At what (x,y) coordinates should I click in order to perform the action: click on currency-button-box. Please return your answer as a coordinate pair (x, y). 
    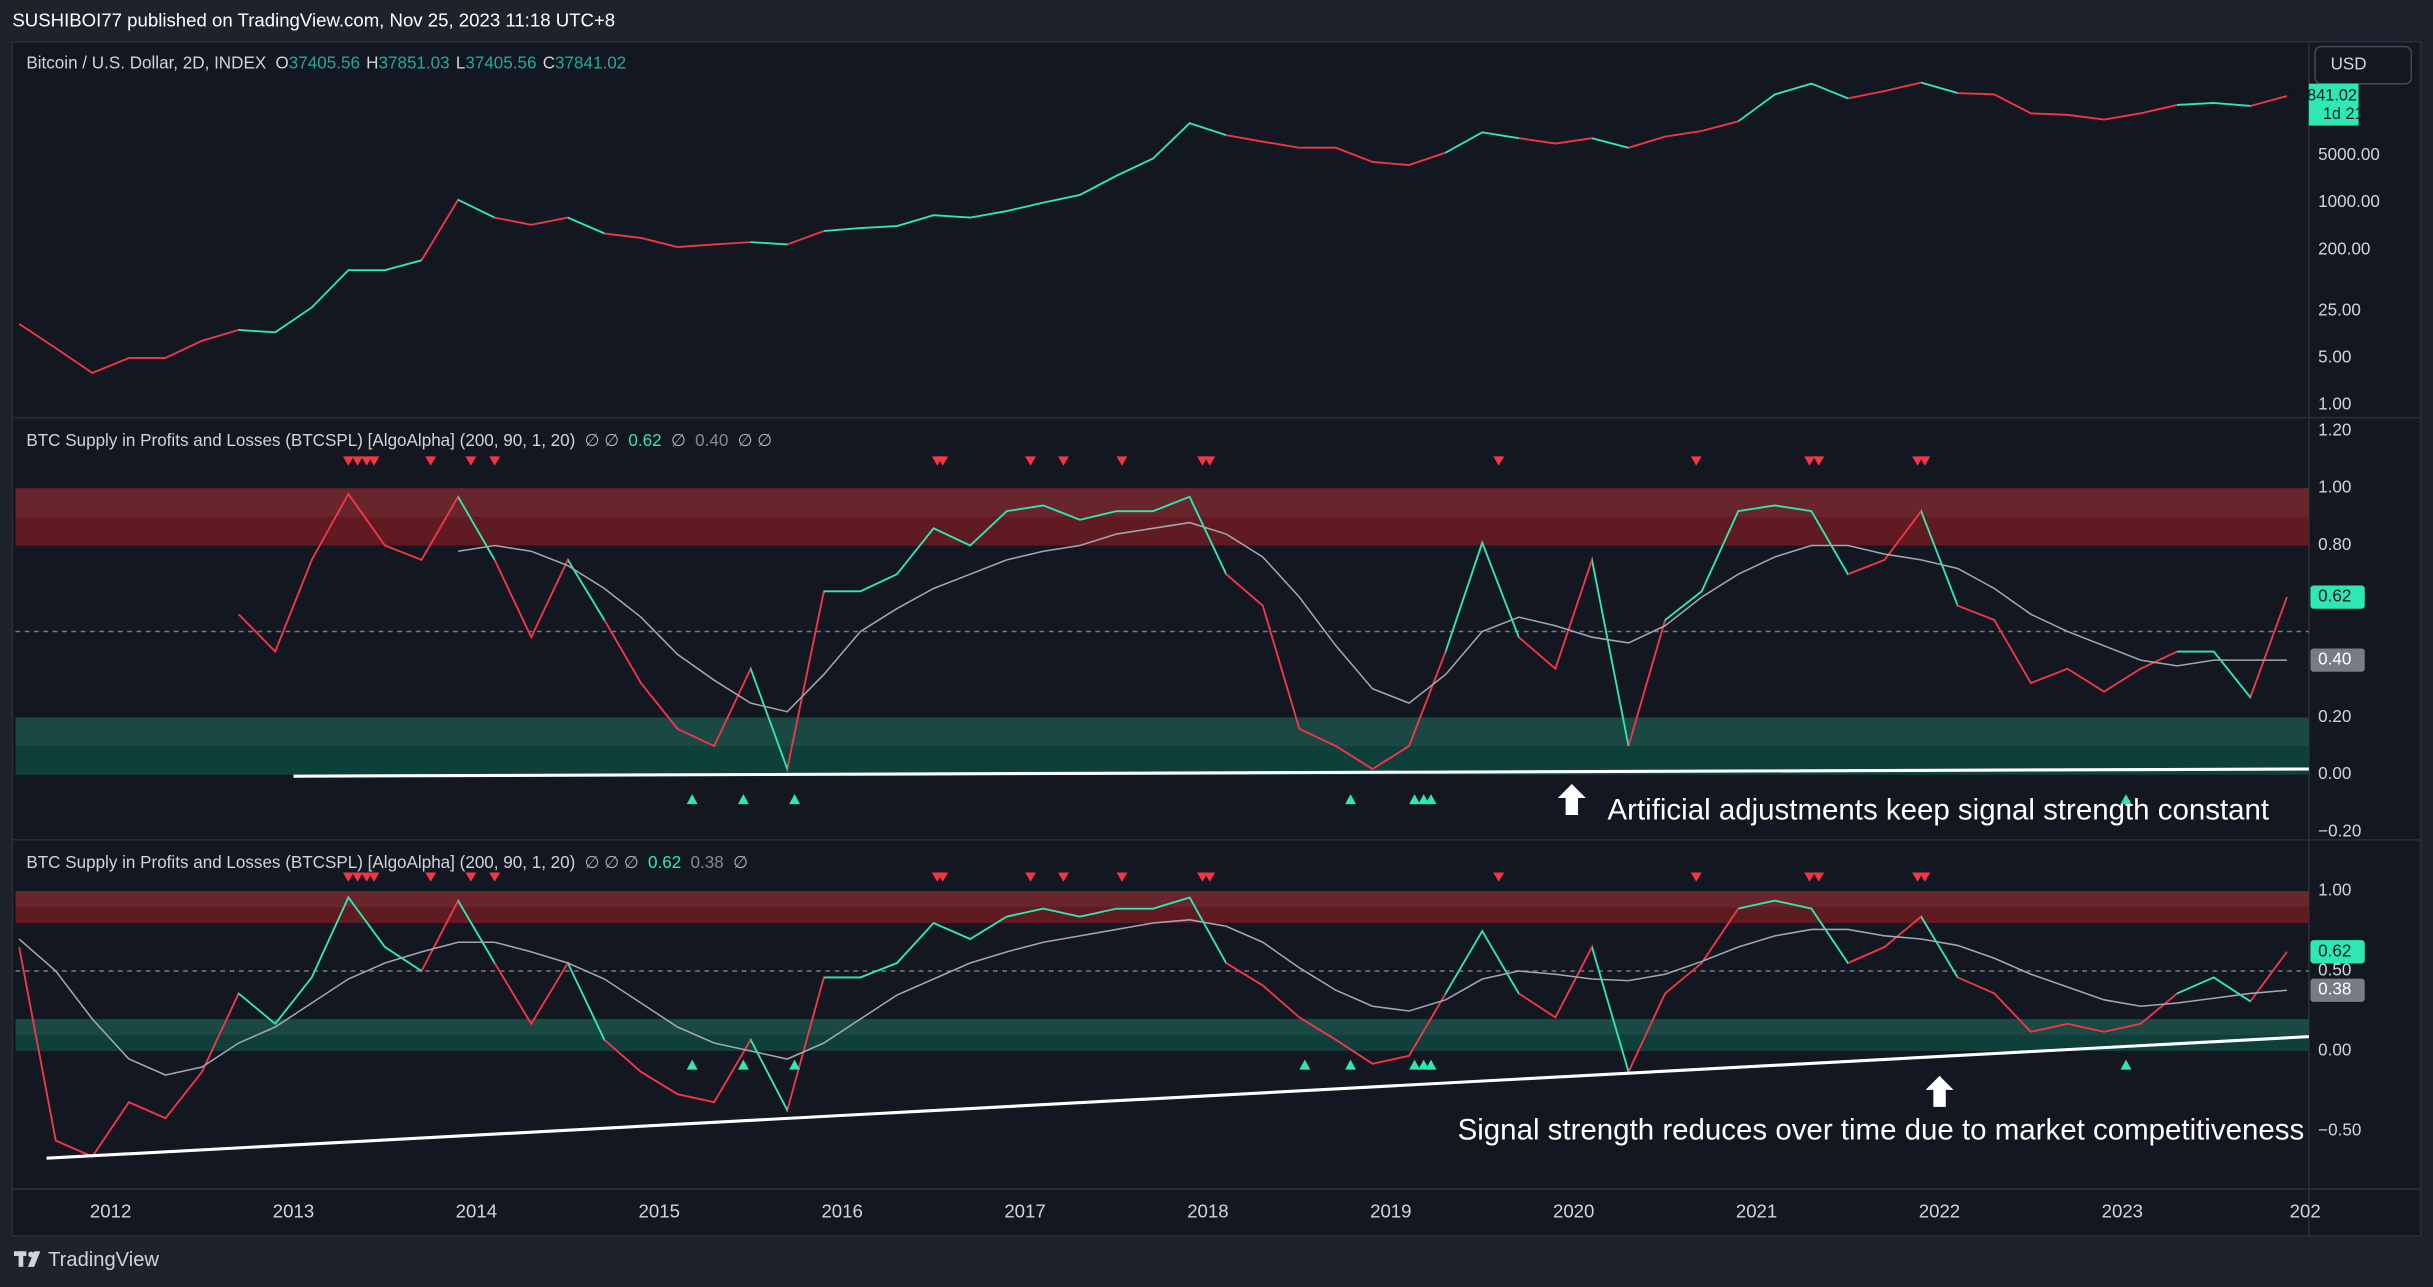
    Looking at the image, I should click on (2363, 65).